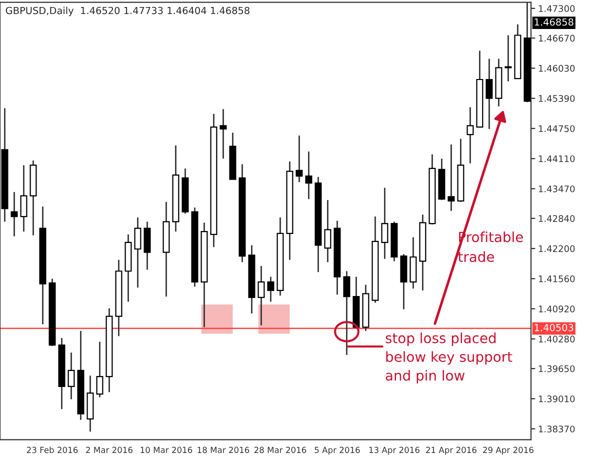 This screenshot has width=600, height=458. I want to click on y-tick-label: 1.42200, so click(556, 248).